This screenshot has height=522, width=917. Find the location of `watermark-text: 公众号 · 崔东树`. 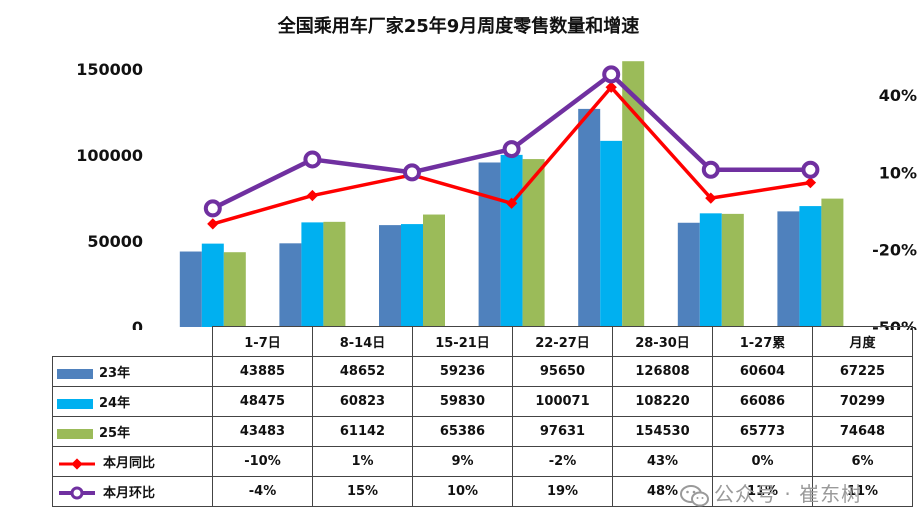

watermark-text: 公众号 · 崔东树 is located at coordinates (788, 494).